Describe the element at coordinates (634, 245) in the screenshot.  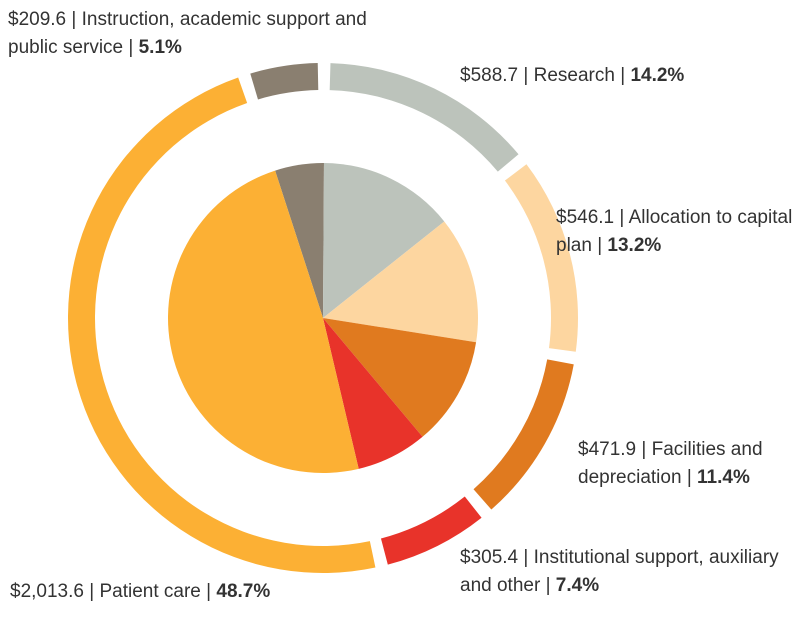
I see `label-part: 13.2%` at that location.